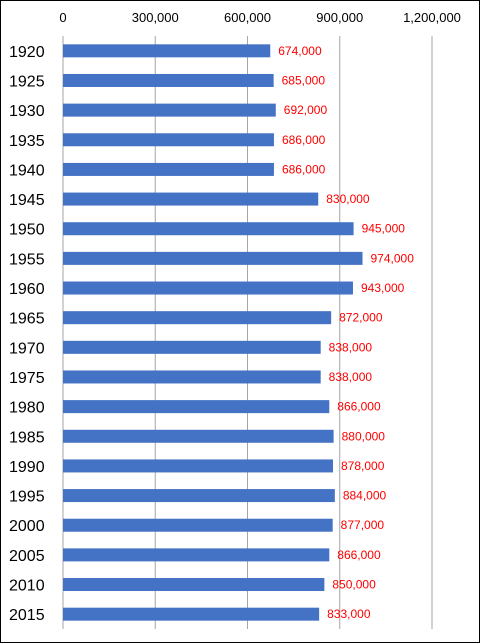  I want to click on data-label: 884,000, so click(365, 496).